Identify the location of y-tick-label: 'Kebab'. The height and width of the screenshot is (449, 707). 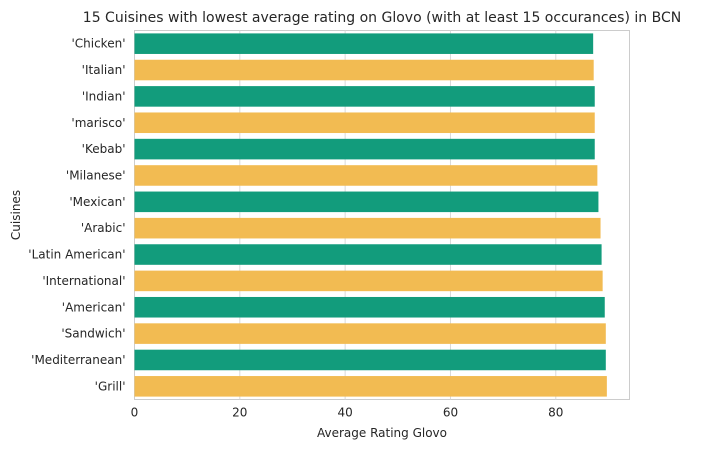
(104, 149).